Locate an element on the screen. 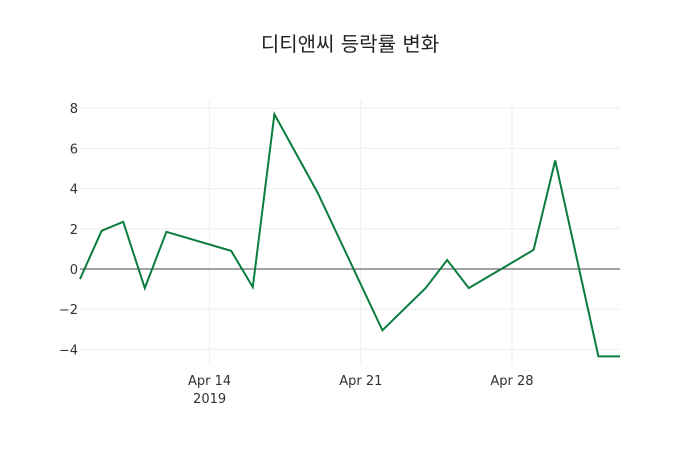  x-axis-ticks: Apr 14 2019 Apr 21 Apr 28 is located at coordinates (361, 390).